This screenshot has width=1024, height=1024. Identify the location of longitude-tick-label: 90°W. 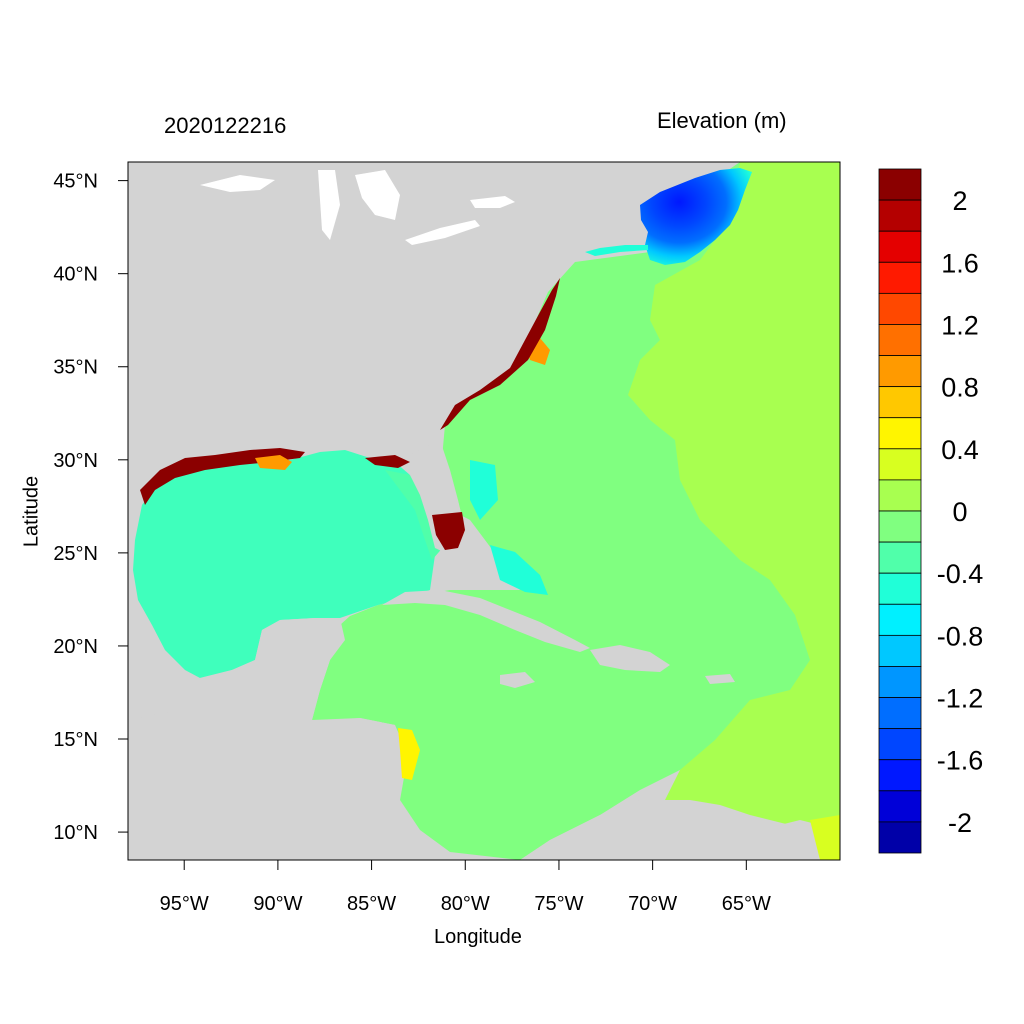
(277, 904).